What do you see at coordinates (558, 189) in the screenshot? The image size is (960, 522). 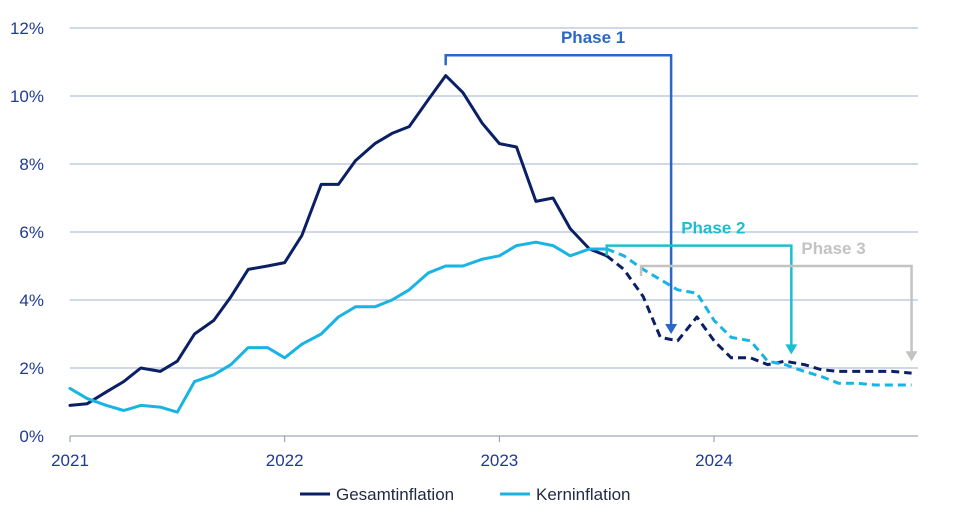 I see `phase-1-bracket` at bounding box center [558, 189].